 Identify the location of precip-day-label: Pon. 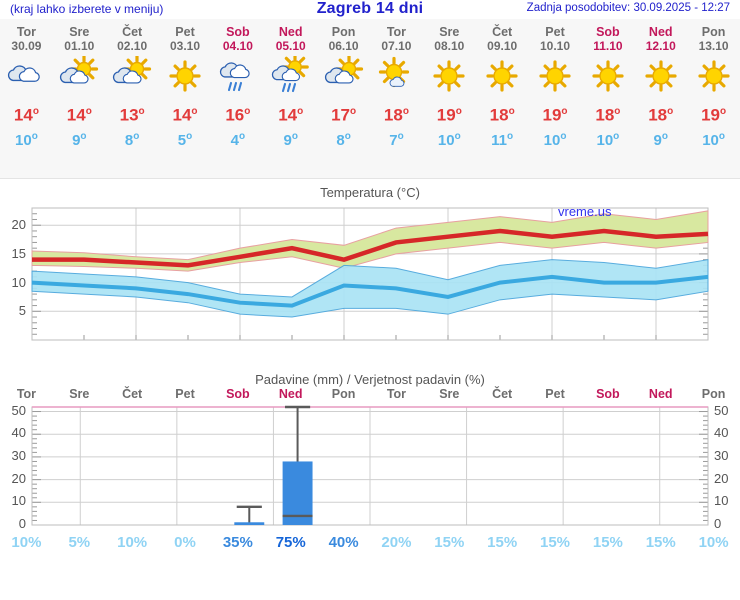
(713, 394).